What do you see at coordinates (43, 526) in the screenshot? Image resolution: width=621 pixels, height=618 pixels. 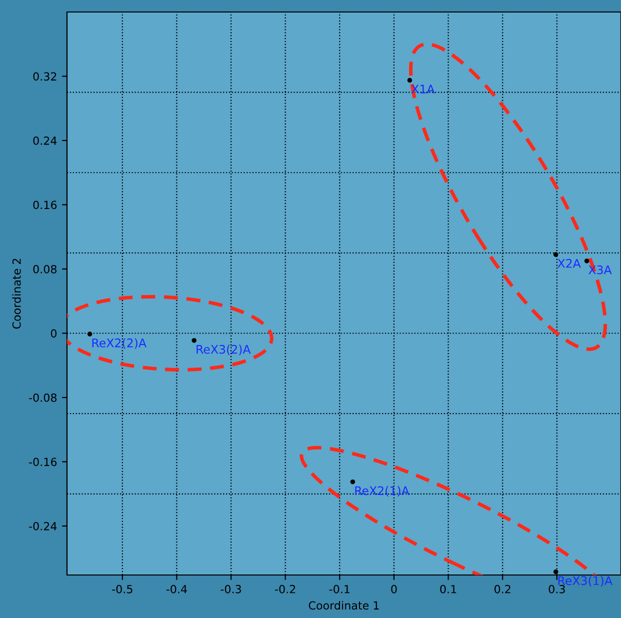 I see `y-tick-label: -0.24` at bounding box center [43, 526].